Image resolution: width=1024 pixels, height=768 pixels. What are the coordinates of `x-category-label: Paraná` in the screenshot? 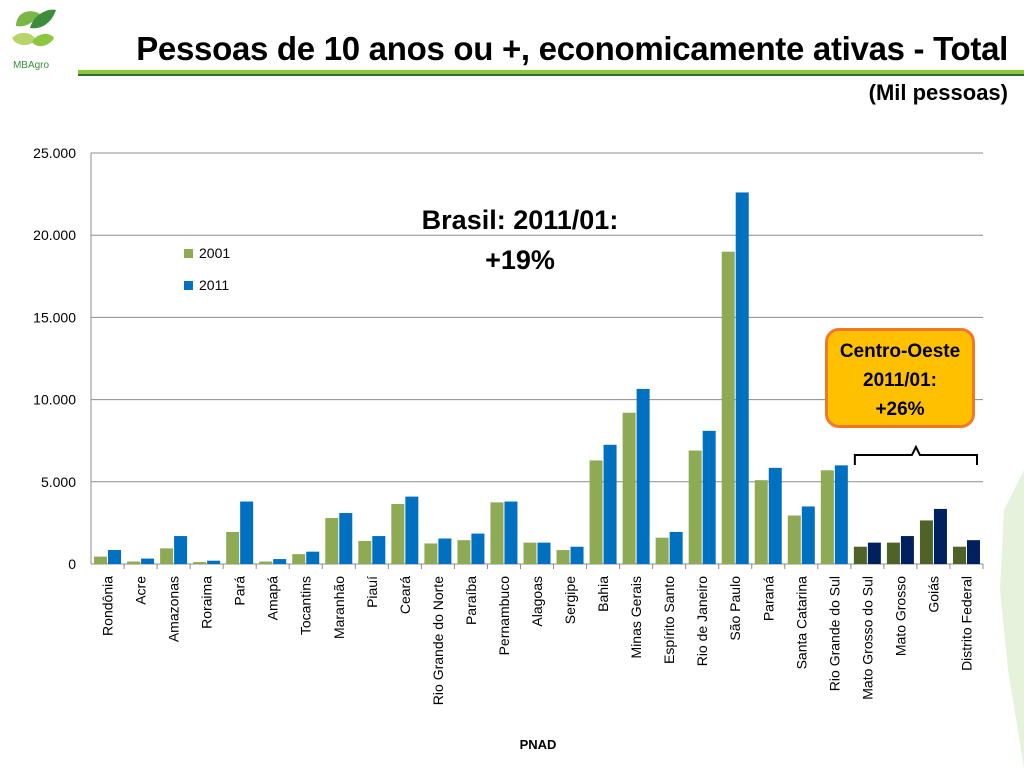 It's located at (768, 598).